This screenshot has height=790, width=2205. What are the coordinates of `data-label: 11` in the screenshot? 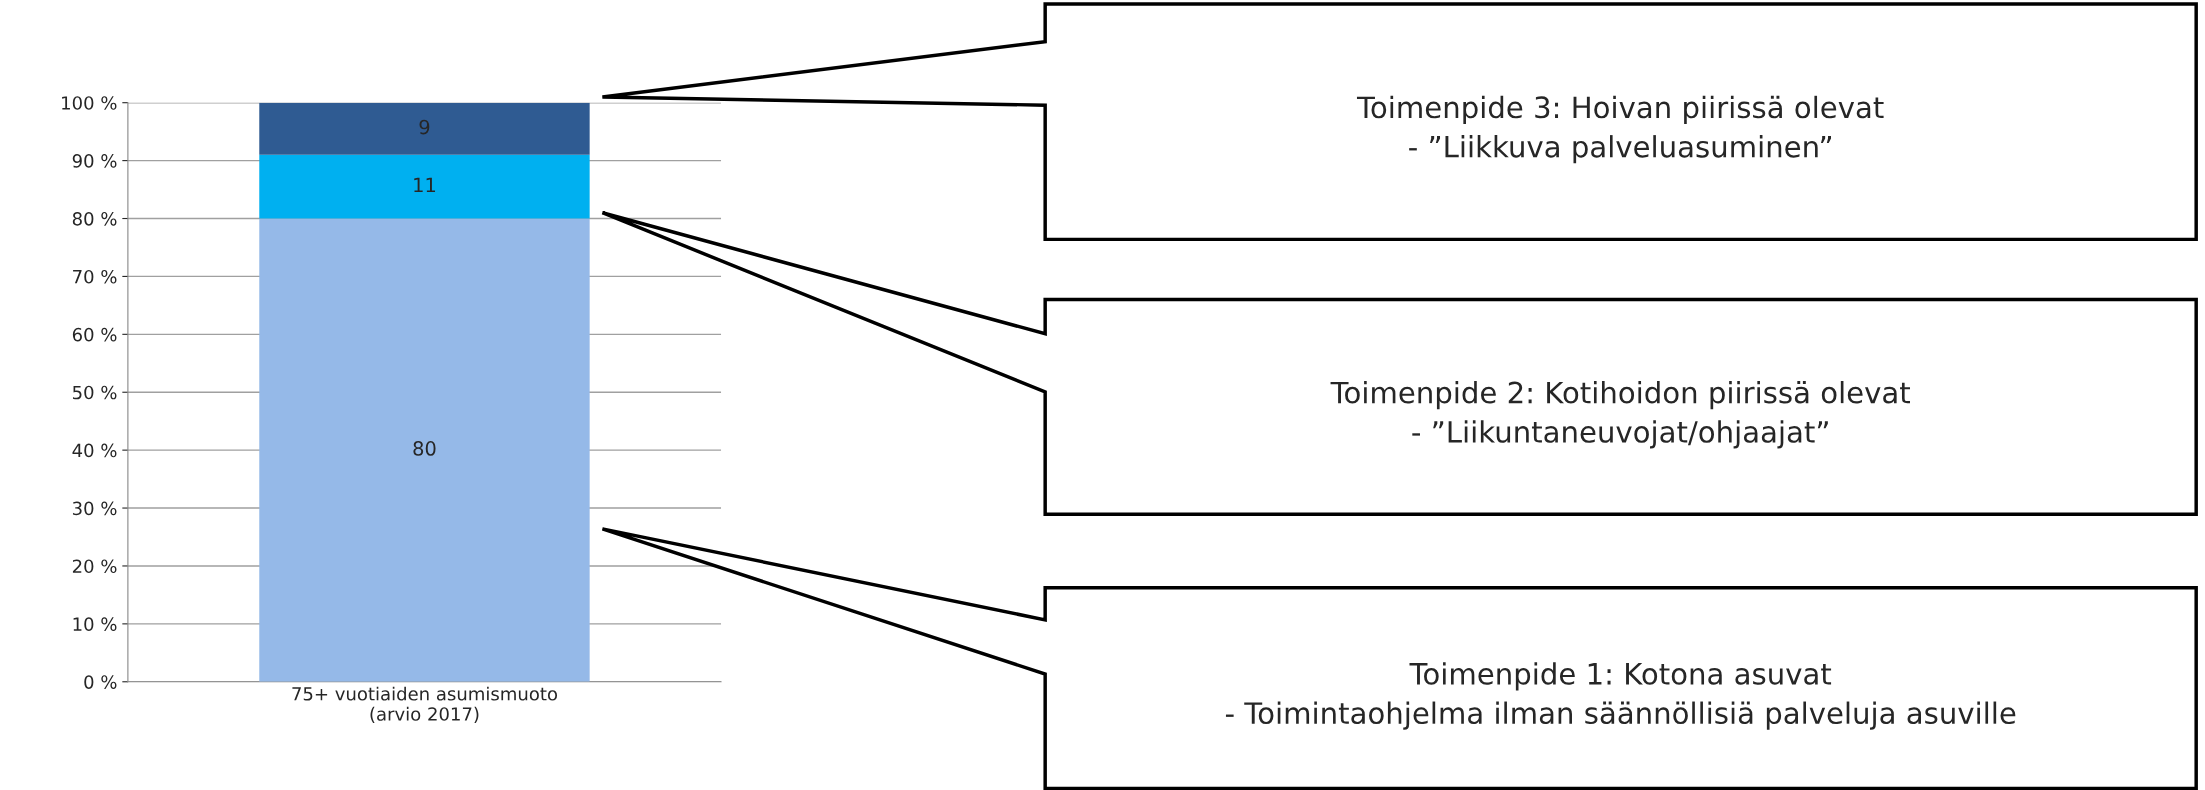 It's located at (425, 185).